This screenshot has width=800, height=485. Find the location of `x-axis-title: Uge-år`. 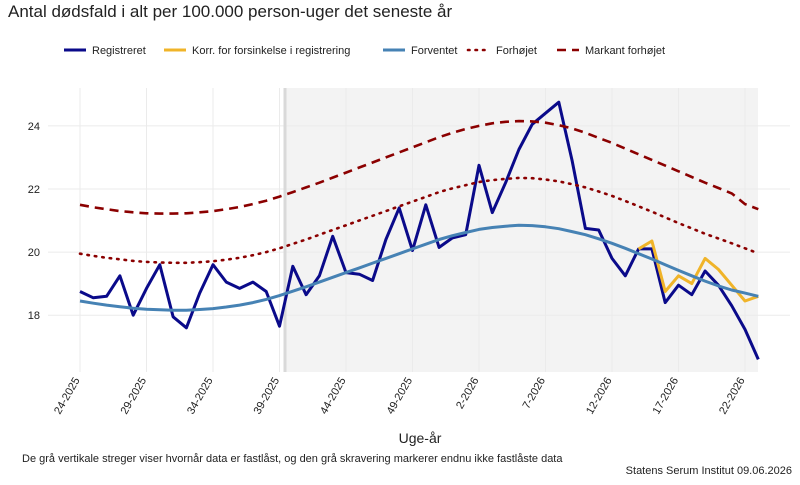

x-axis-title: Uge-år is located at coordinates (420, 438).